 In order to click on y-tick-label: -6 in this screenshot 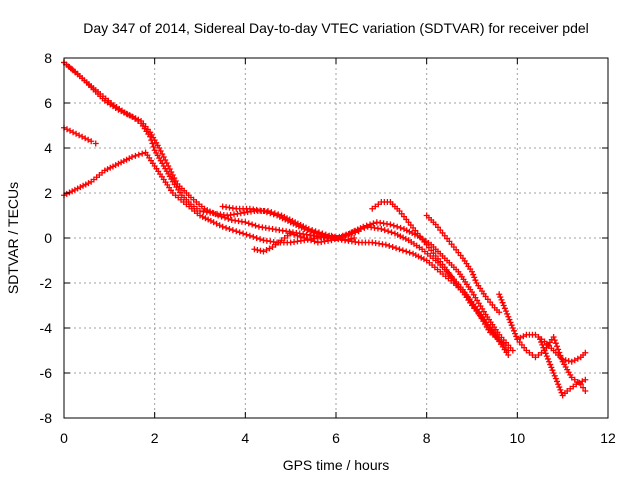, I will do `click(46, 373)`.